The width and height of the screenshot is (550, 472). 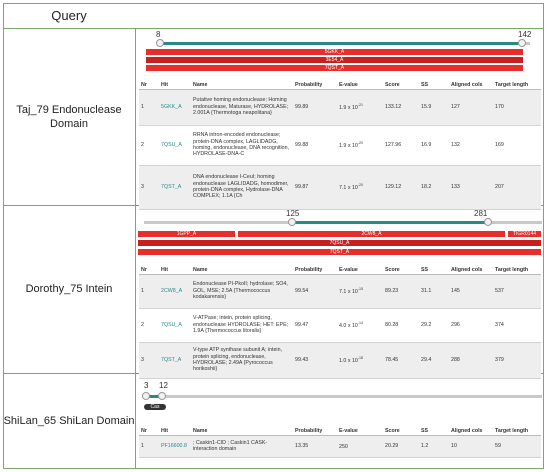 I want to click on hit-bar: 1GPP_A, so click(x=186, y=234).